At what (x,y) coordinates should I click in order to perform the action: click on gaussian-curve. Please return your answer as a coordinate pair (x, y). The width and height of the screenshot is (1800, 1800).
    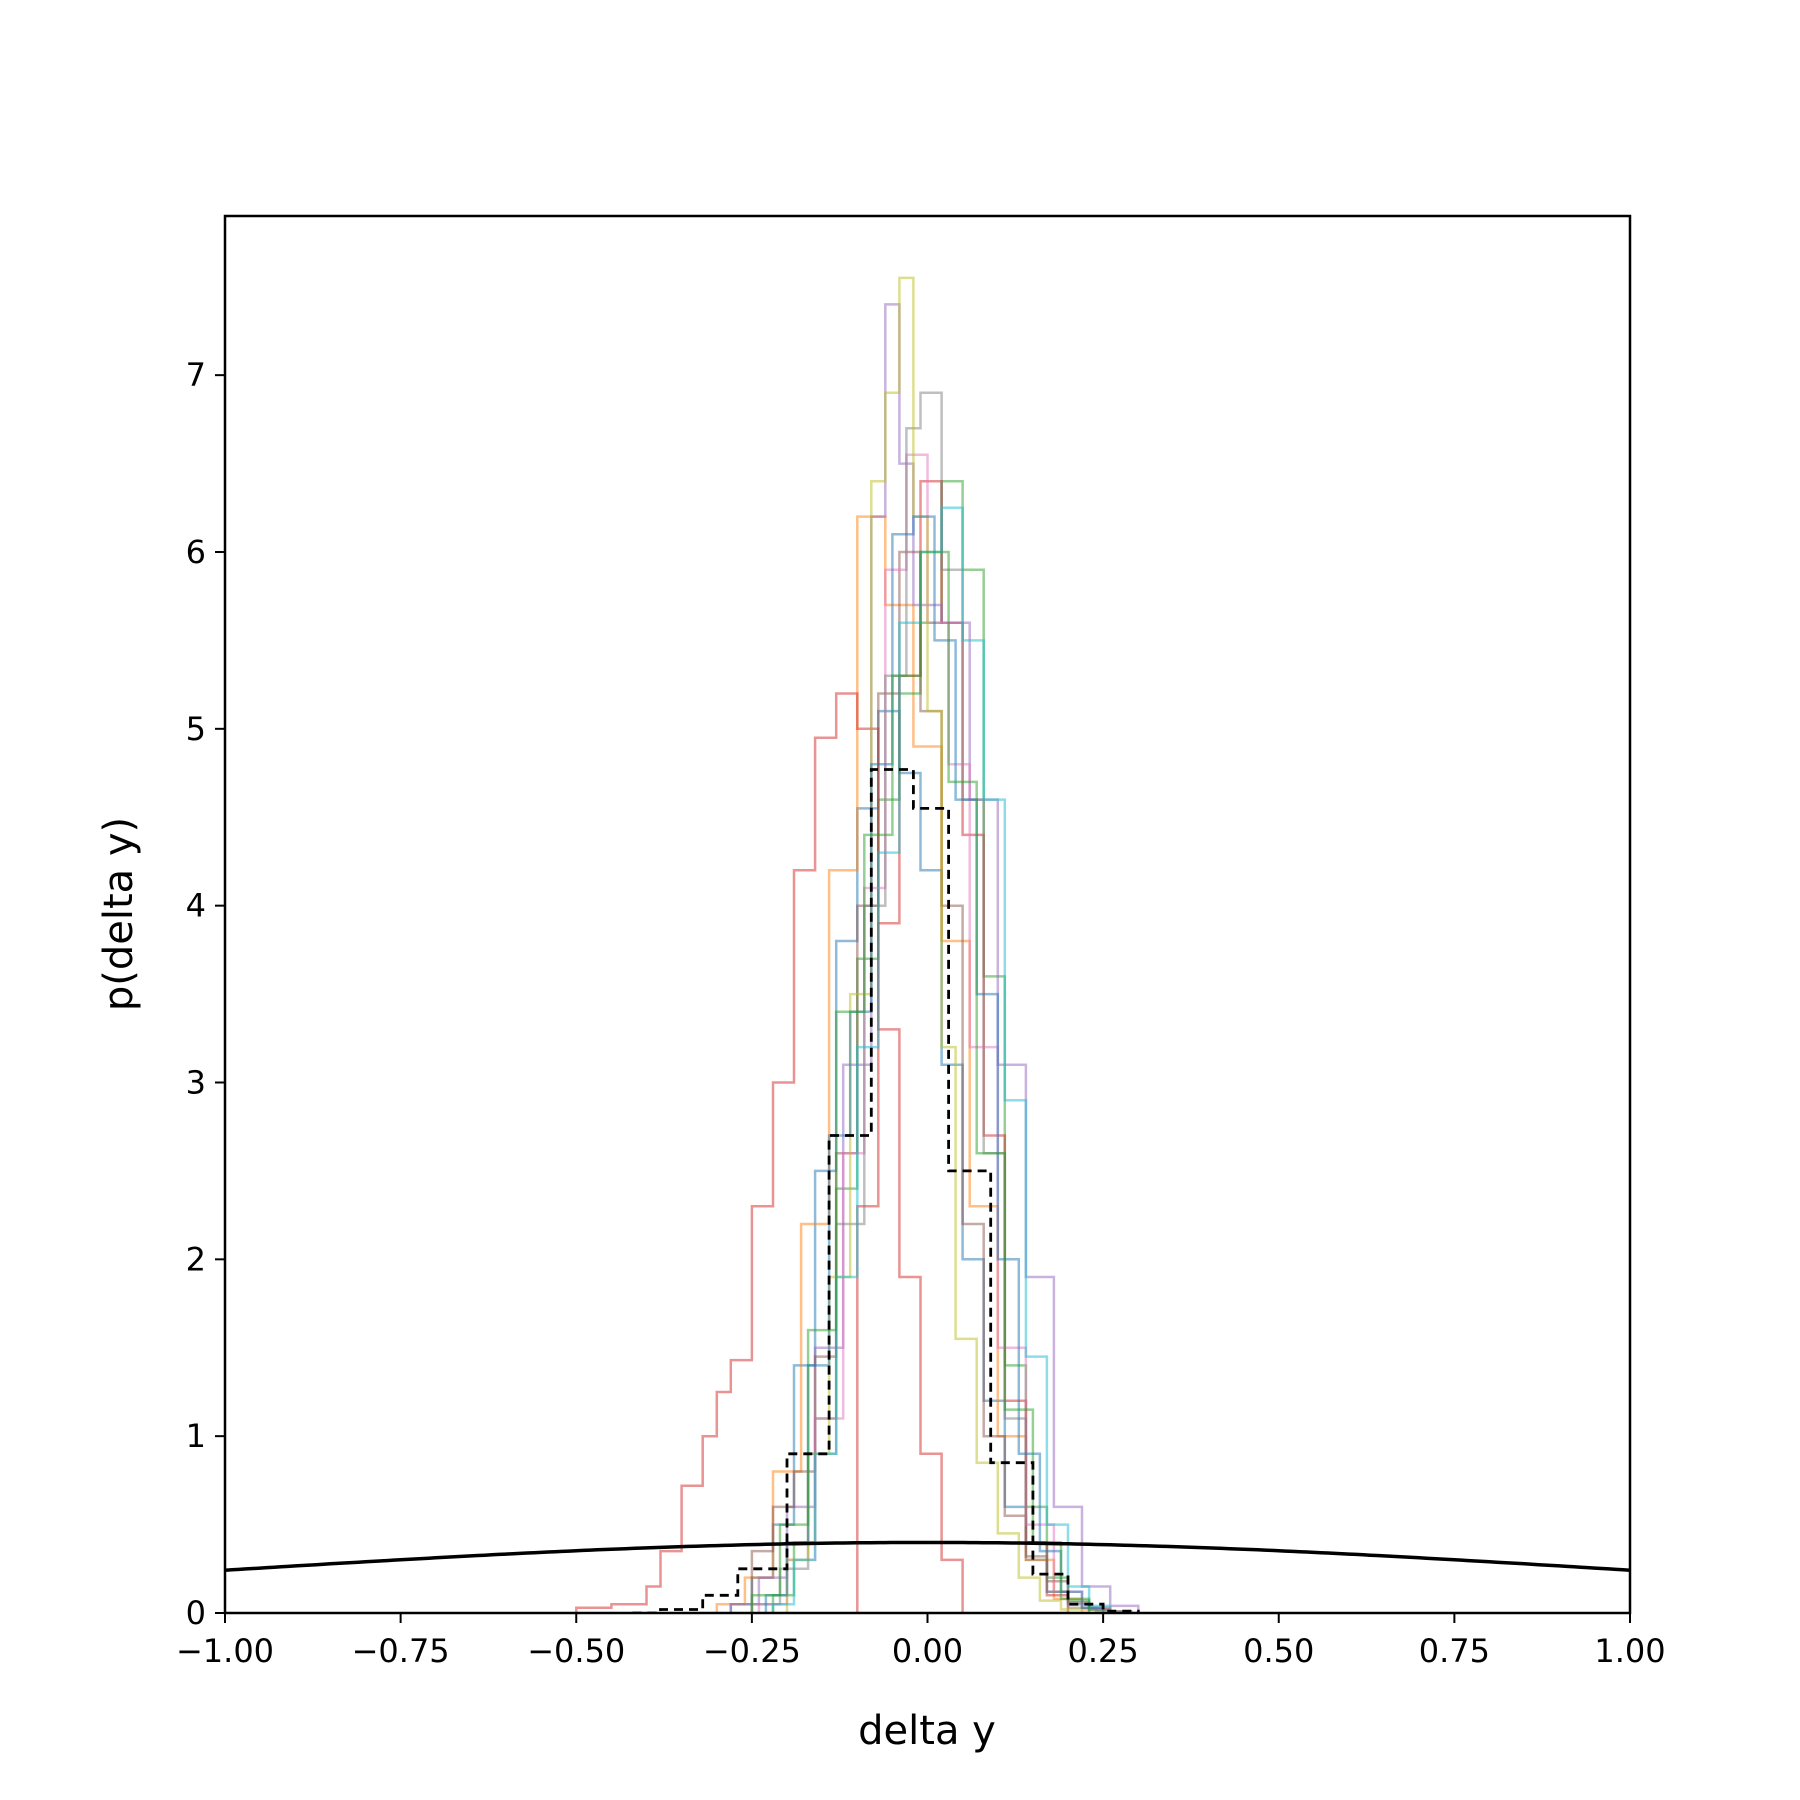
    Looking at the image, I should click on (927, 1556).